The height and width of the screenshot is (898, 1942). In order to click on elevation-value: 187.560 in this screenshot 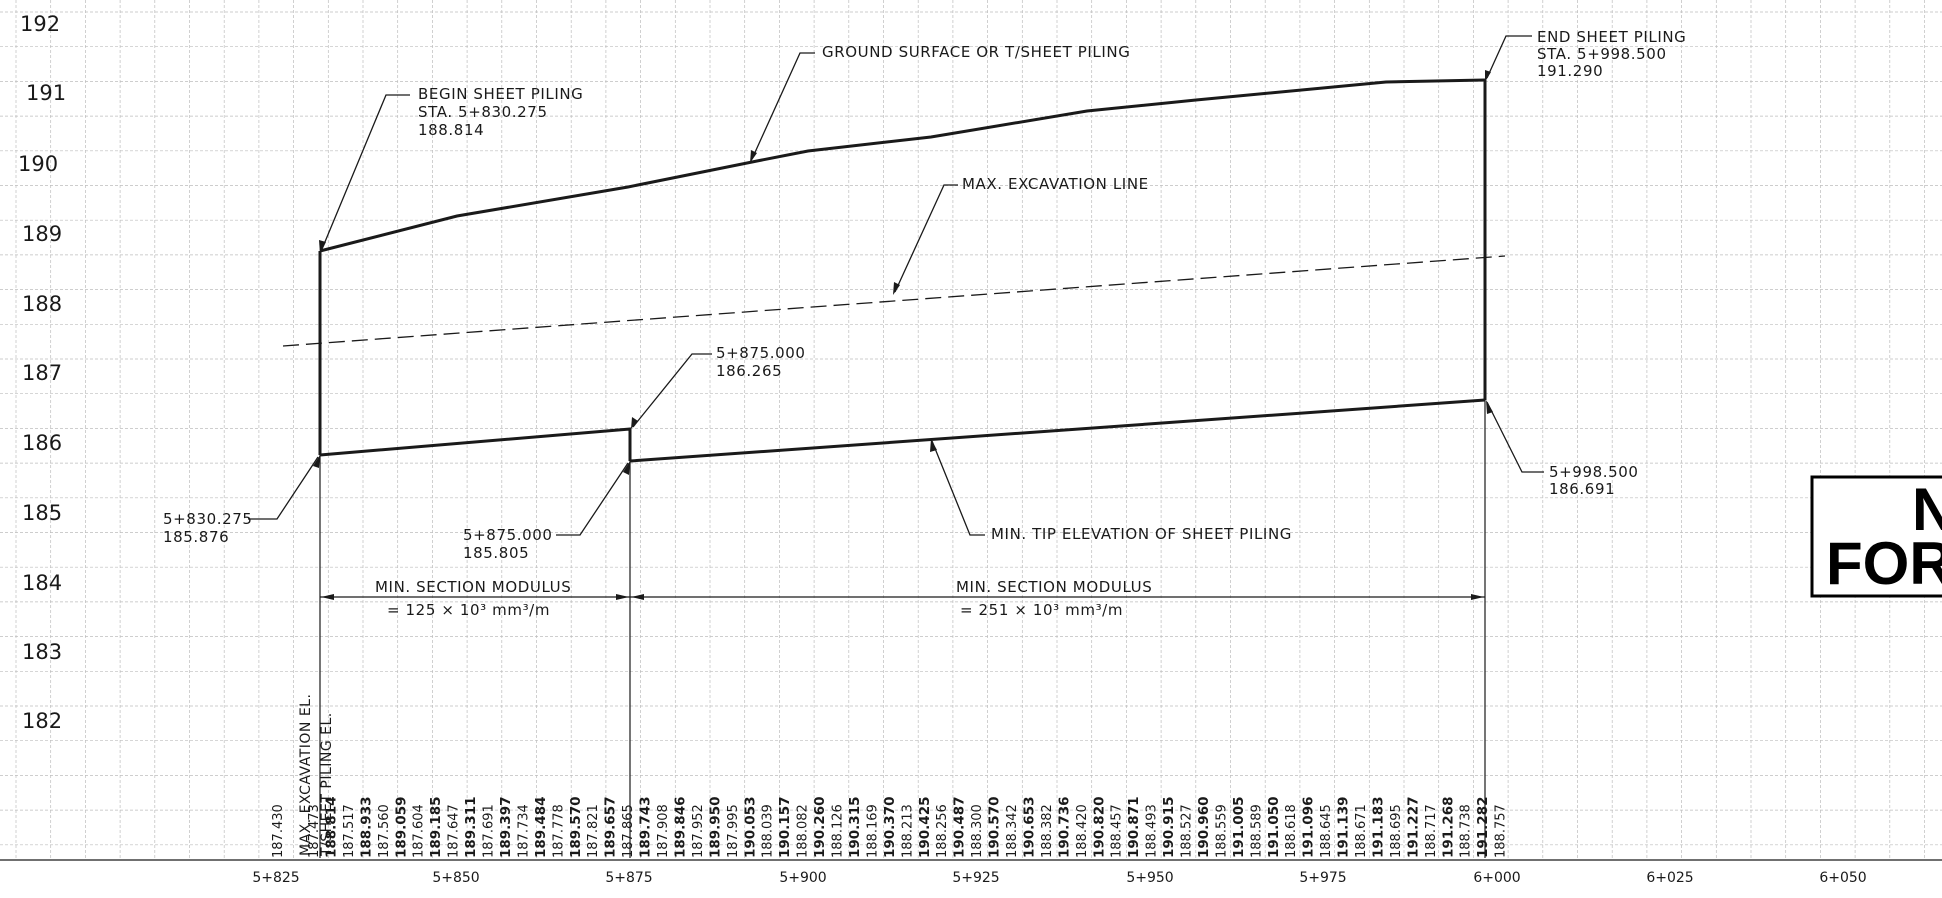, I will do `click(384, 831)`.